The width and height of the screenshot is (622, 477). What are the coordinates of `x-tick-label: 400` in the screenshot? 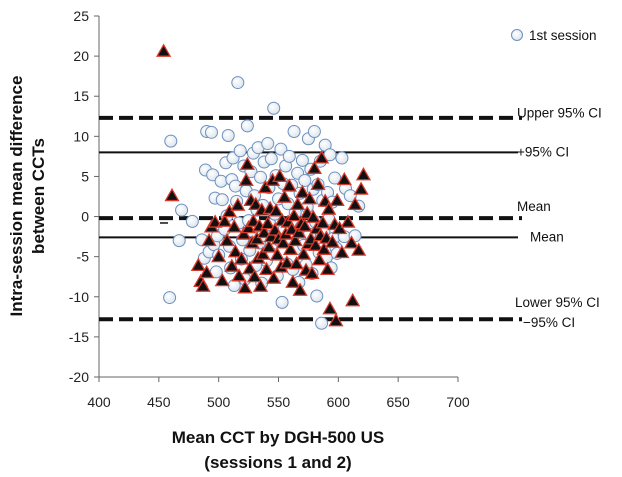 It's located at (99, 402).